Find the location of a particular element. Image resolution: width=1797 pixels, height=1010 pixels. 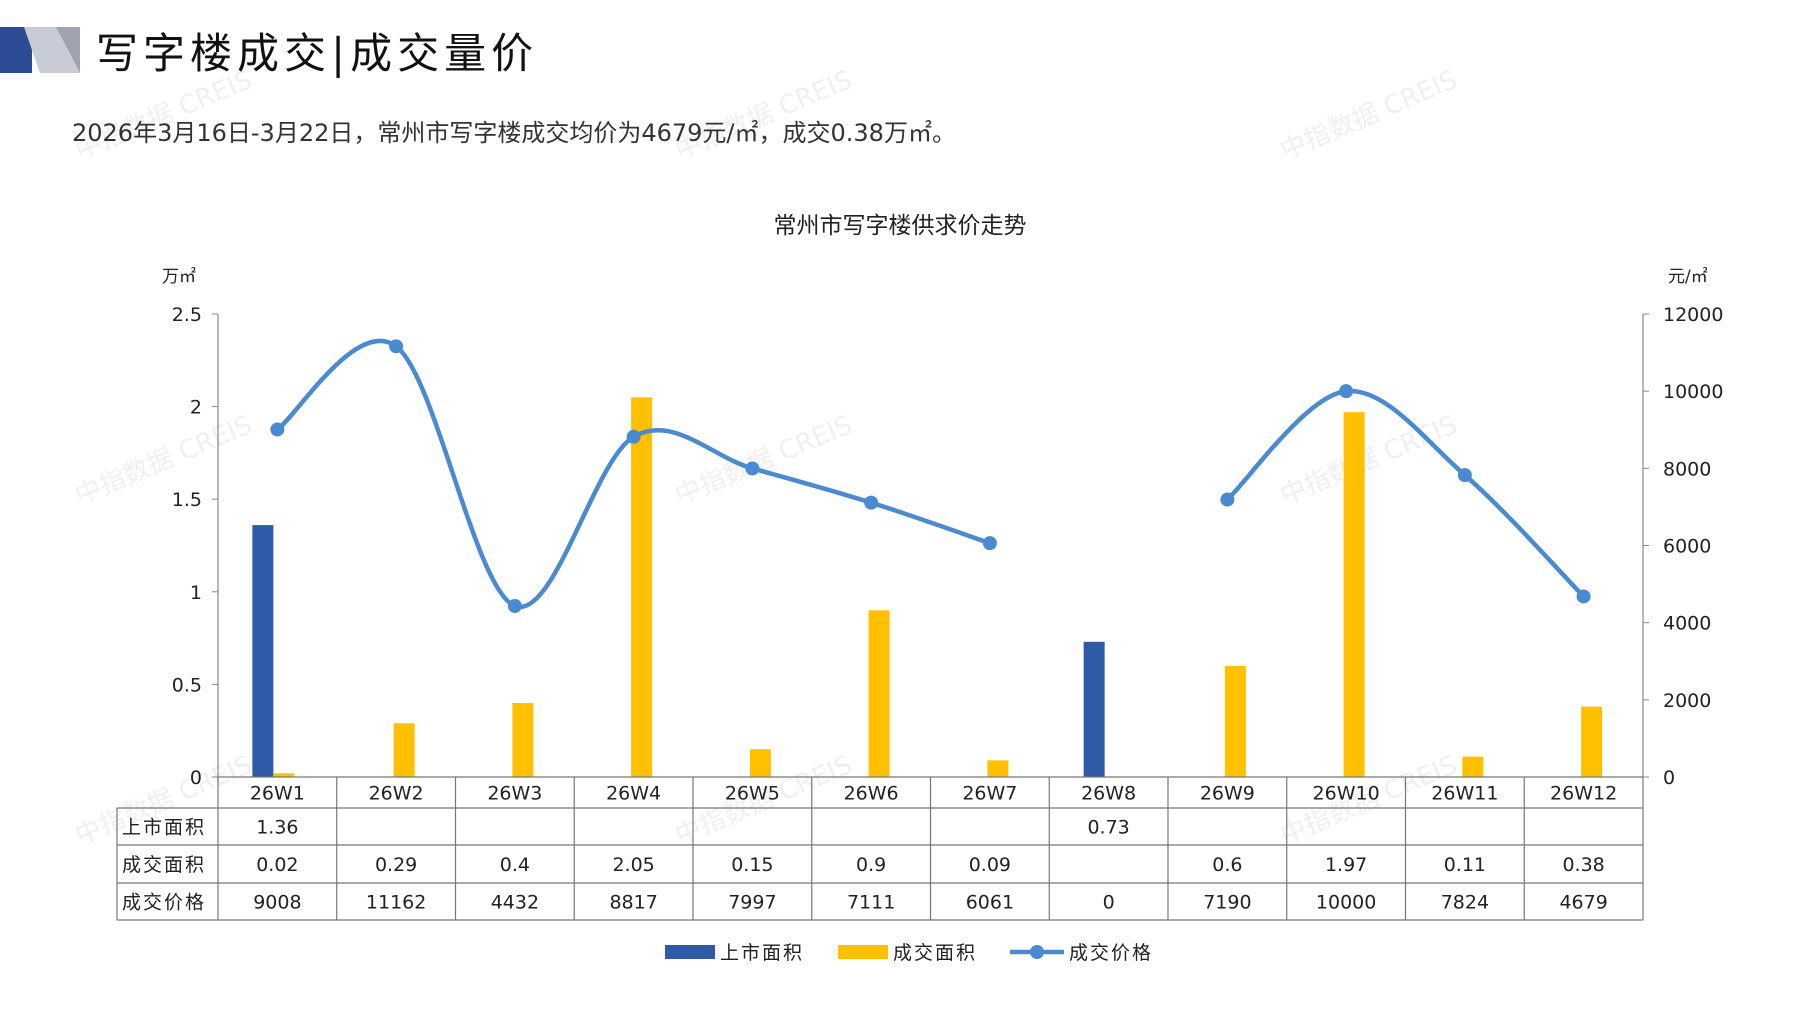

data-label: 0.6 is located at coordinates (1227, 865).